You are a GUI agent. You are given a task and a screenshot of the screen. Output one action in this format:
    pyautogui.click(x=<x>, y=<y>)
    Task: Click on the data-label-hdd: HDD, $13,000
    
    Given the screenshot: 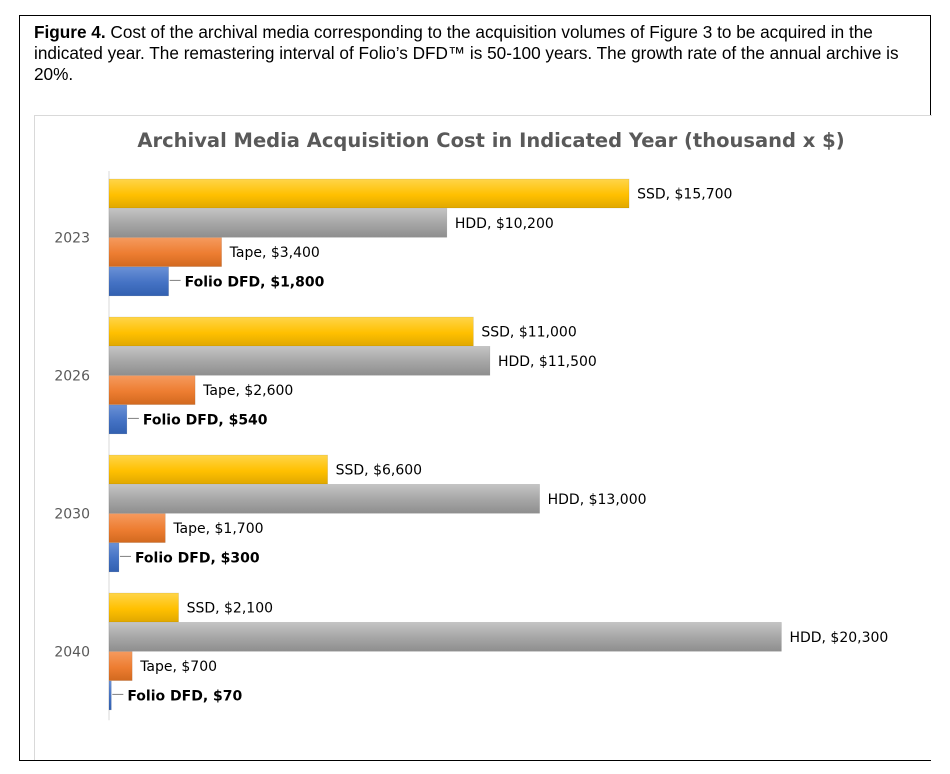 What is the action you would take?
    pyautogui.click(x=597, y=500)
    